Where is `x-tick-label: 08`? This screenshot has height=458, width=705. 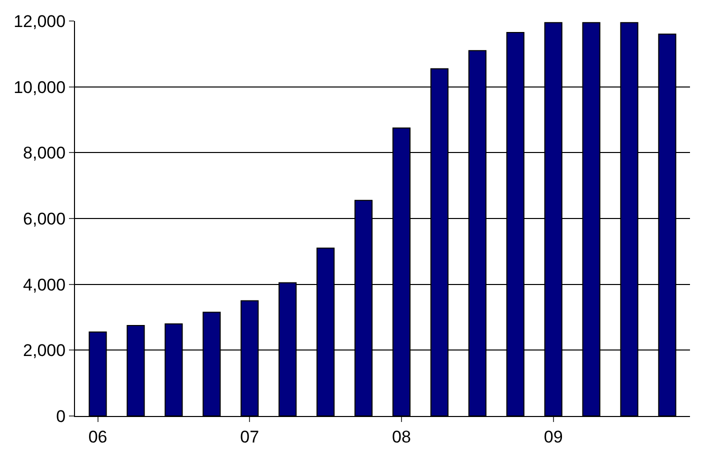
x-tick-label: 08 is located at coordinates (401, 436).